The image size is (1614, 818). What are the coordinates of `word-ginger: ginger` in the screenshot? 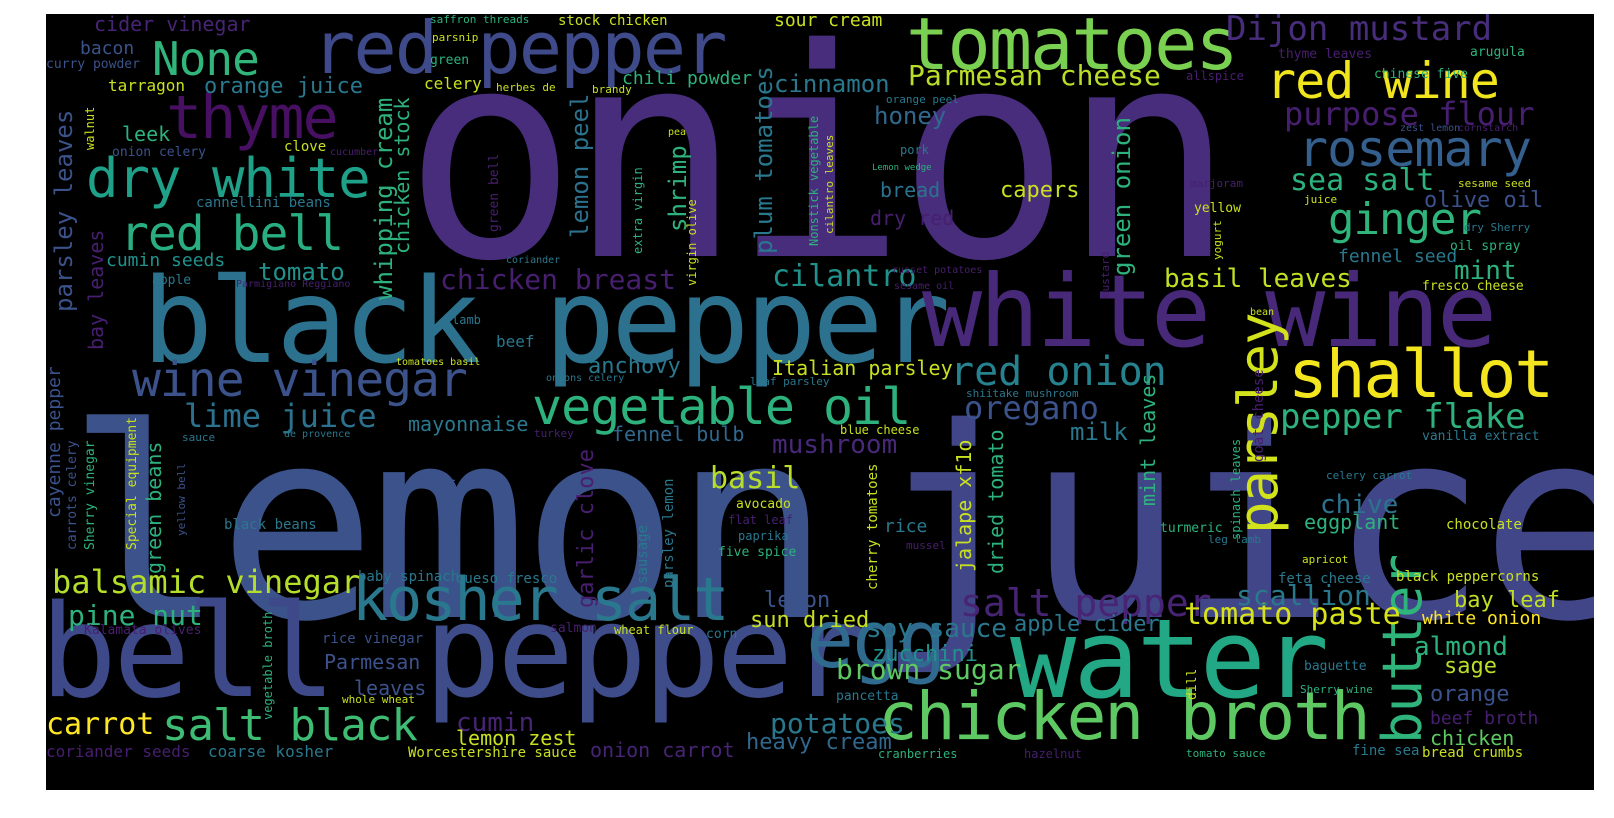 It's located at (1405, 219).